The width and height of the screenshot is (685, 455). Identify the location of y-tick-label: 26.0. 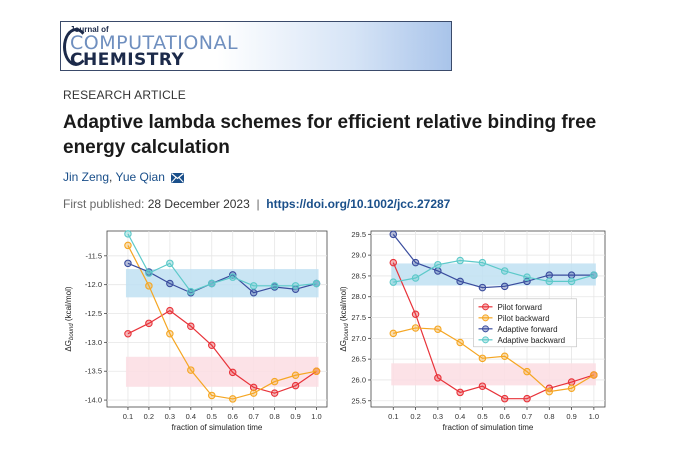
(358, 379).